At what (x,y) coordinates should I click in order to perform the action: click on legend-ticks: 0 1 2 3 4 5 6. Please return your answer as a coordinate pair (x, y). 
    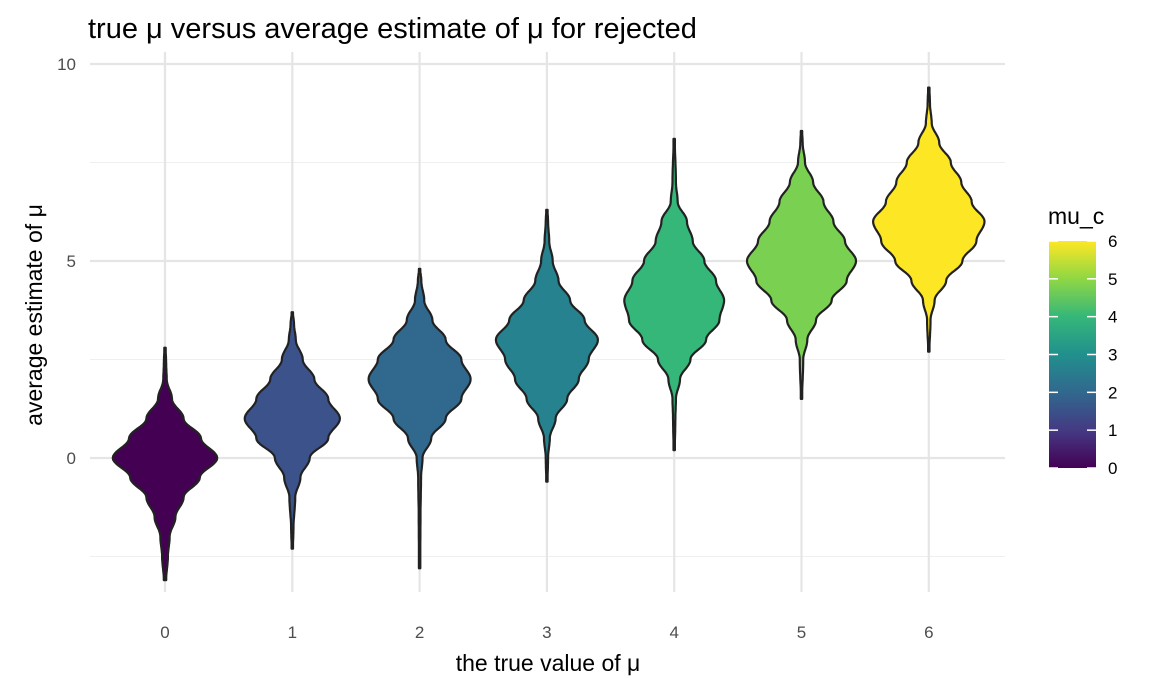
    Looking at the image, I should click on (1083, 355).